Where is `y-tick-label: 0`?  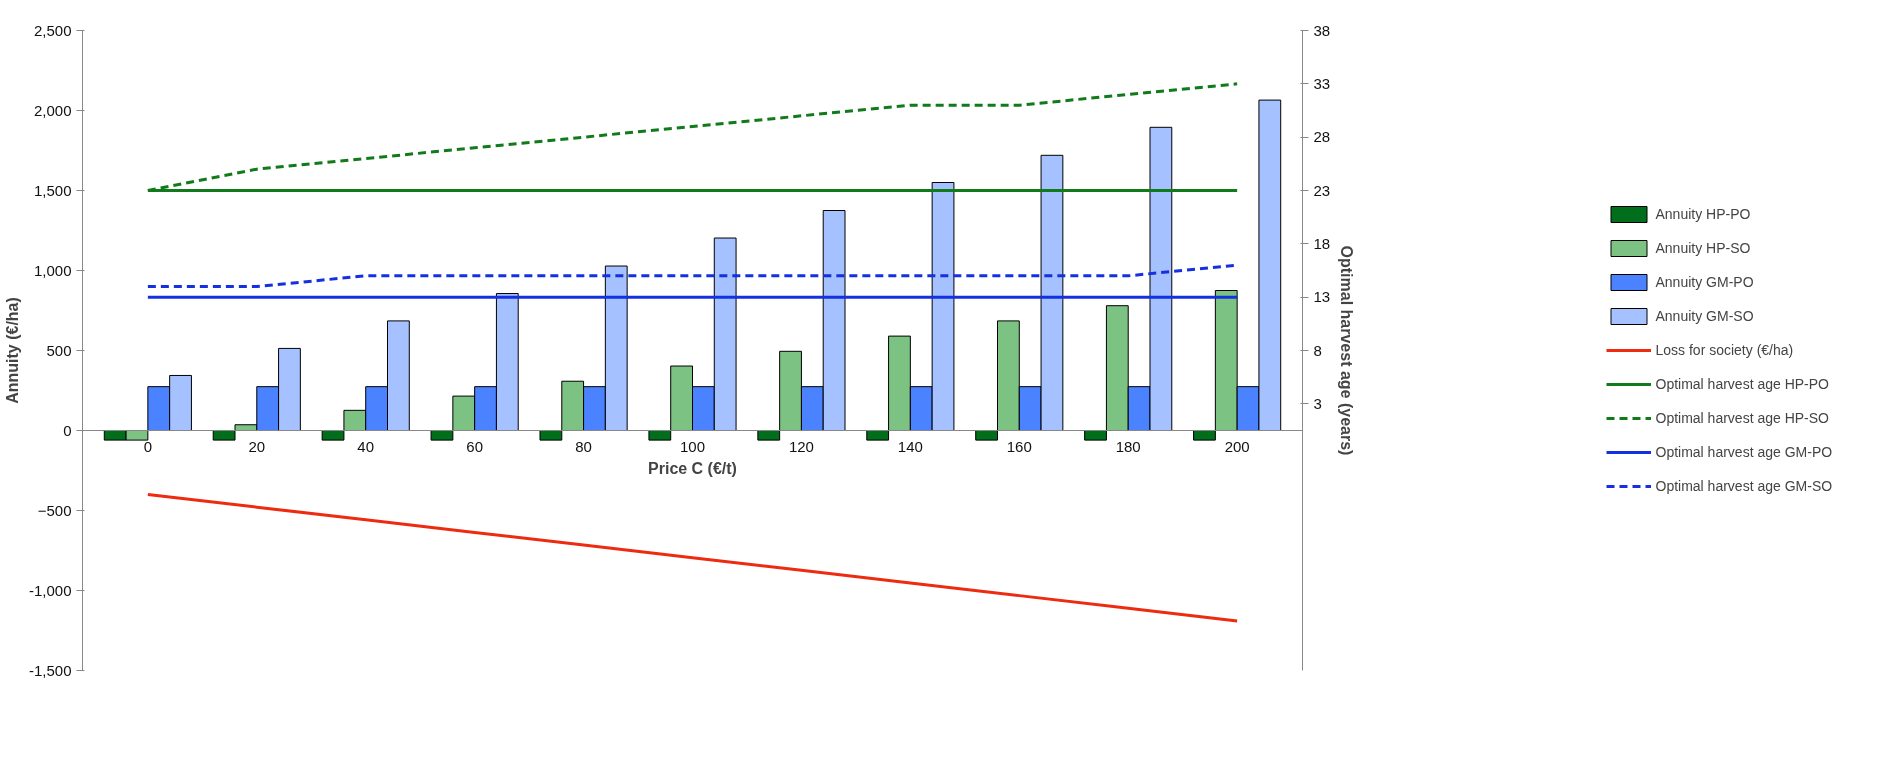
y-tick-label: 0 is located at coordinates (67, 430).